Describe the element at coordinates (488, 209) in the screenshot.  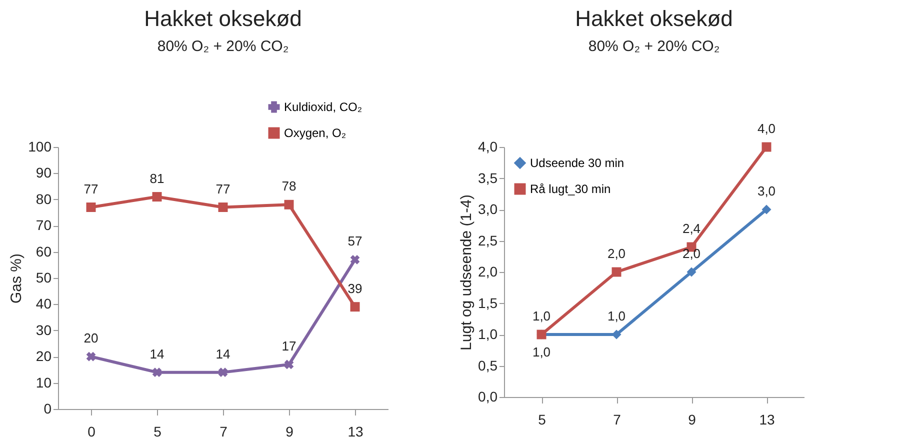
I see `y-tick-label: 3,0` at that location.